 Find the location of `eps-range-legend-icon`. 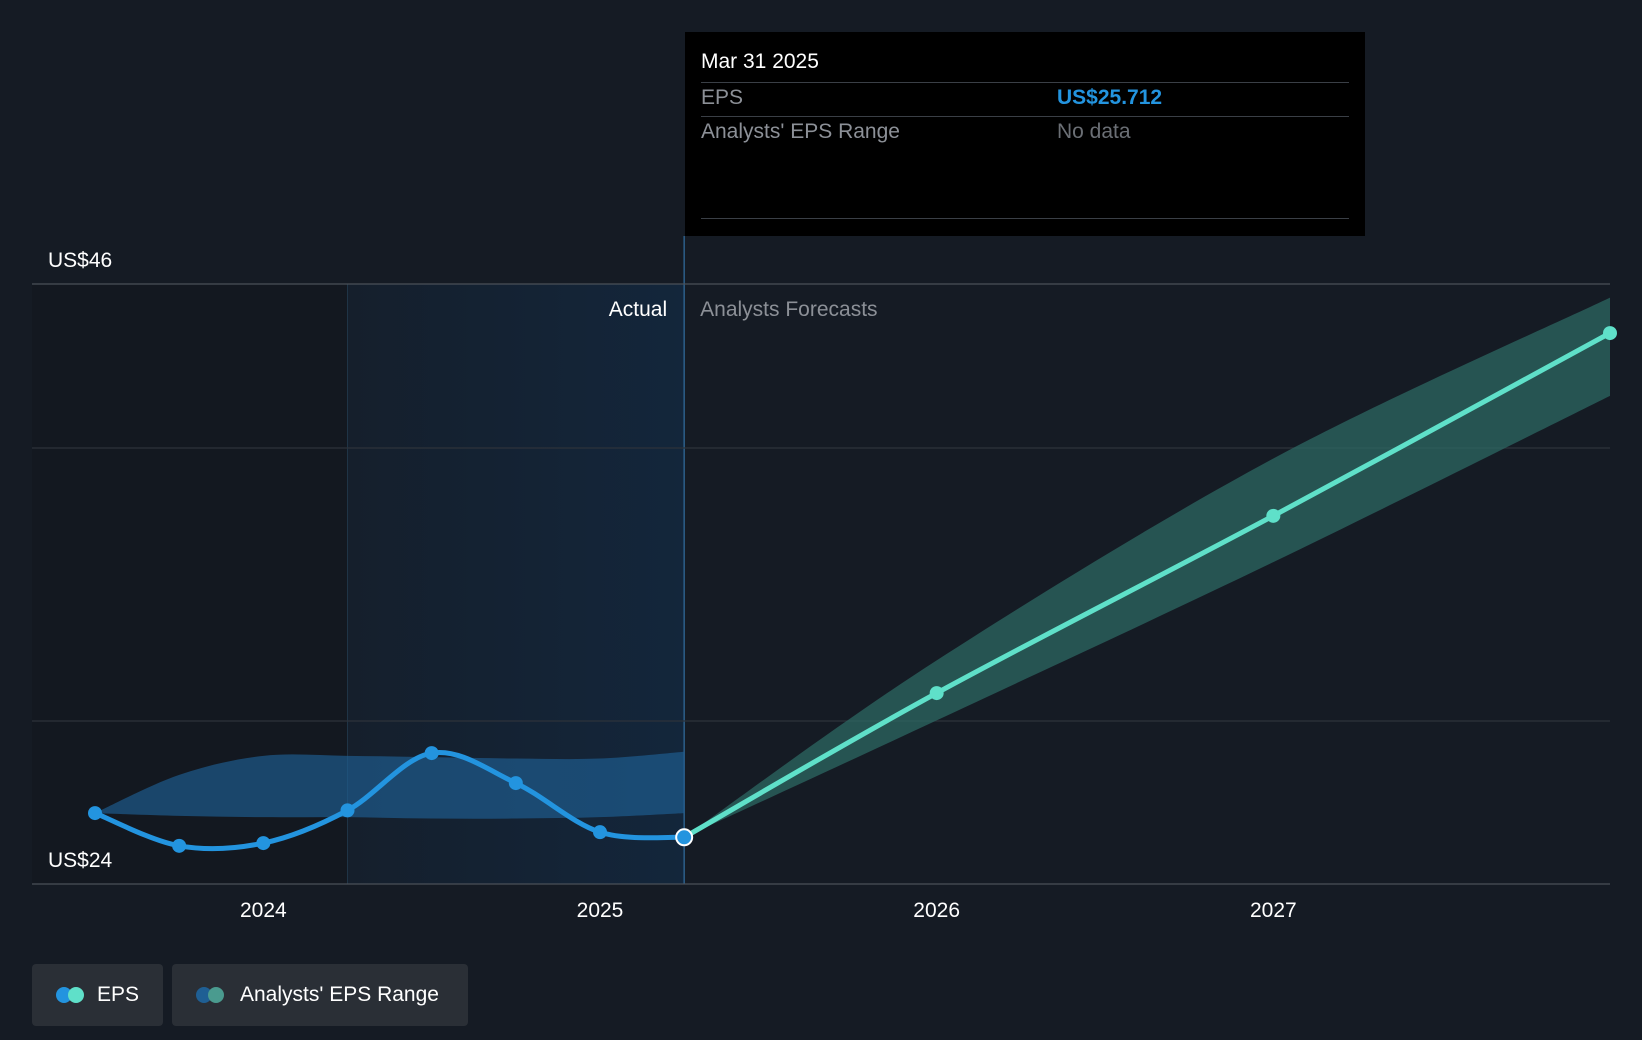

eps-range-legend-icon is located at coordinates (211, 995).